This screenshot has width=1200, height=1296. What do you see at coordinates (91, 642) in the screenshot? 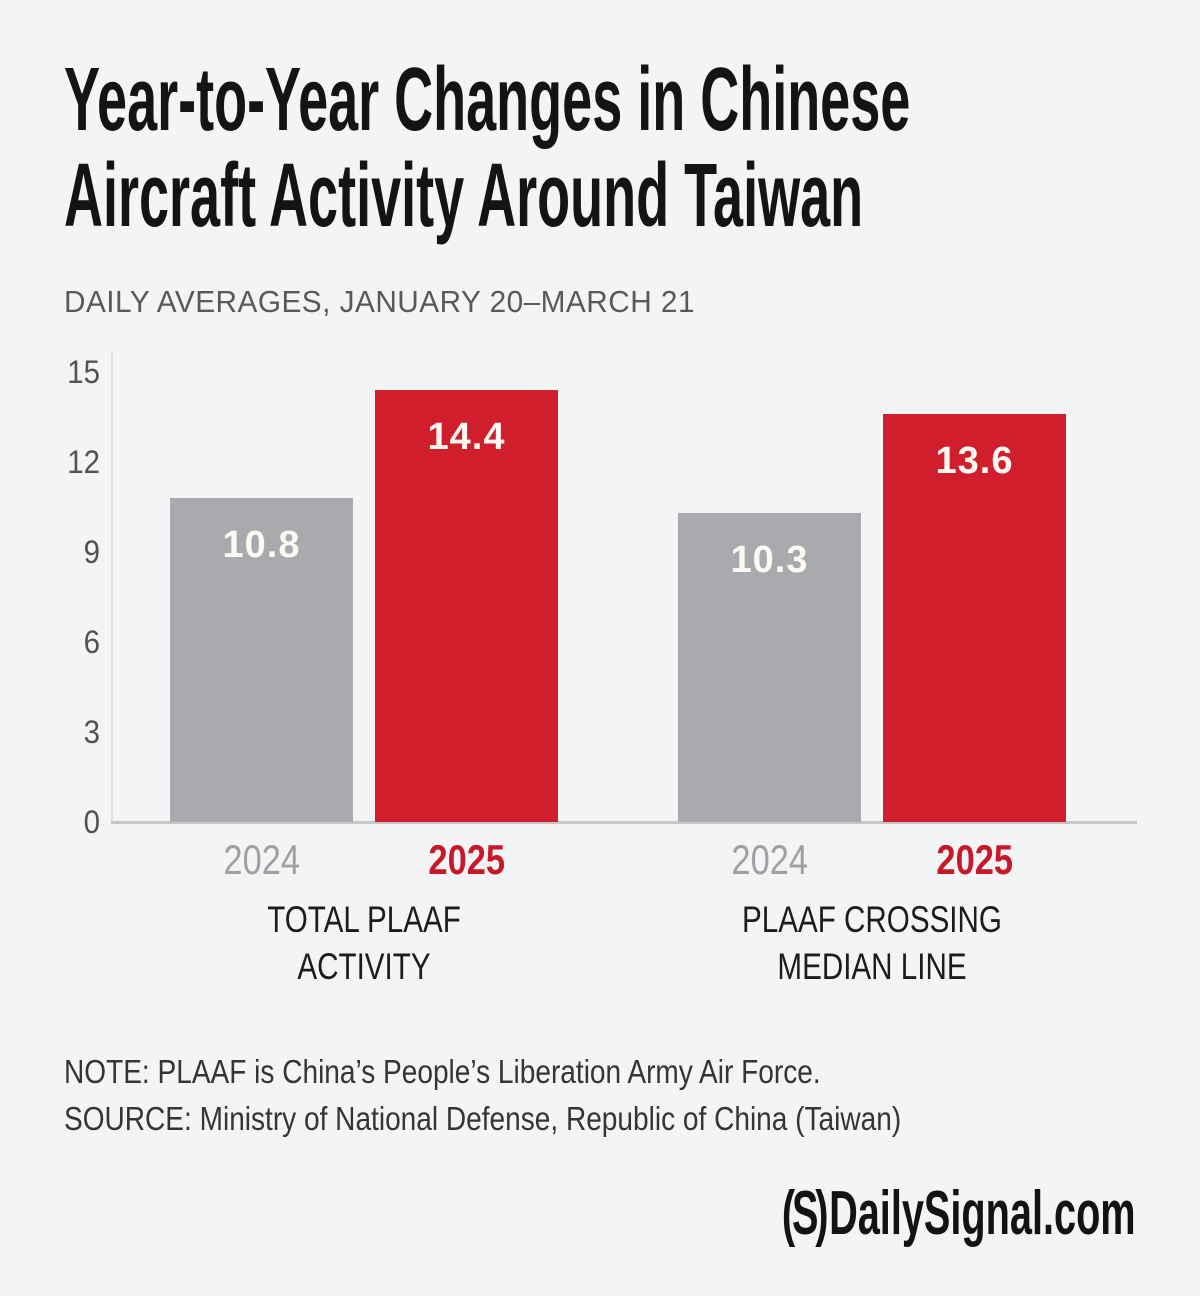
I see `y-axis-tick-6: 6` at bounding box center [91, 642].